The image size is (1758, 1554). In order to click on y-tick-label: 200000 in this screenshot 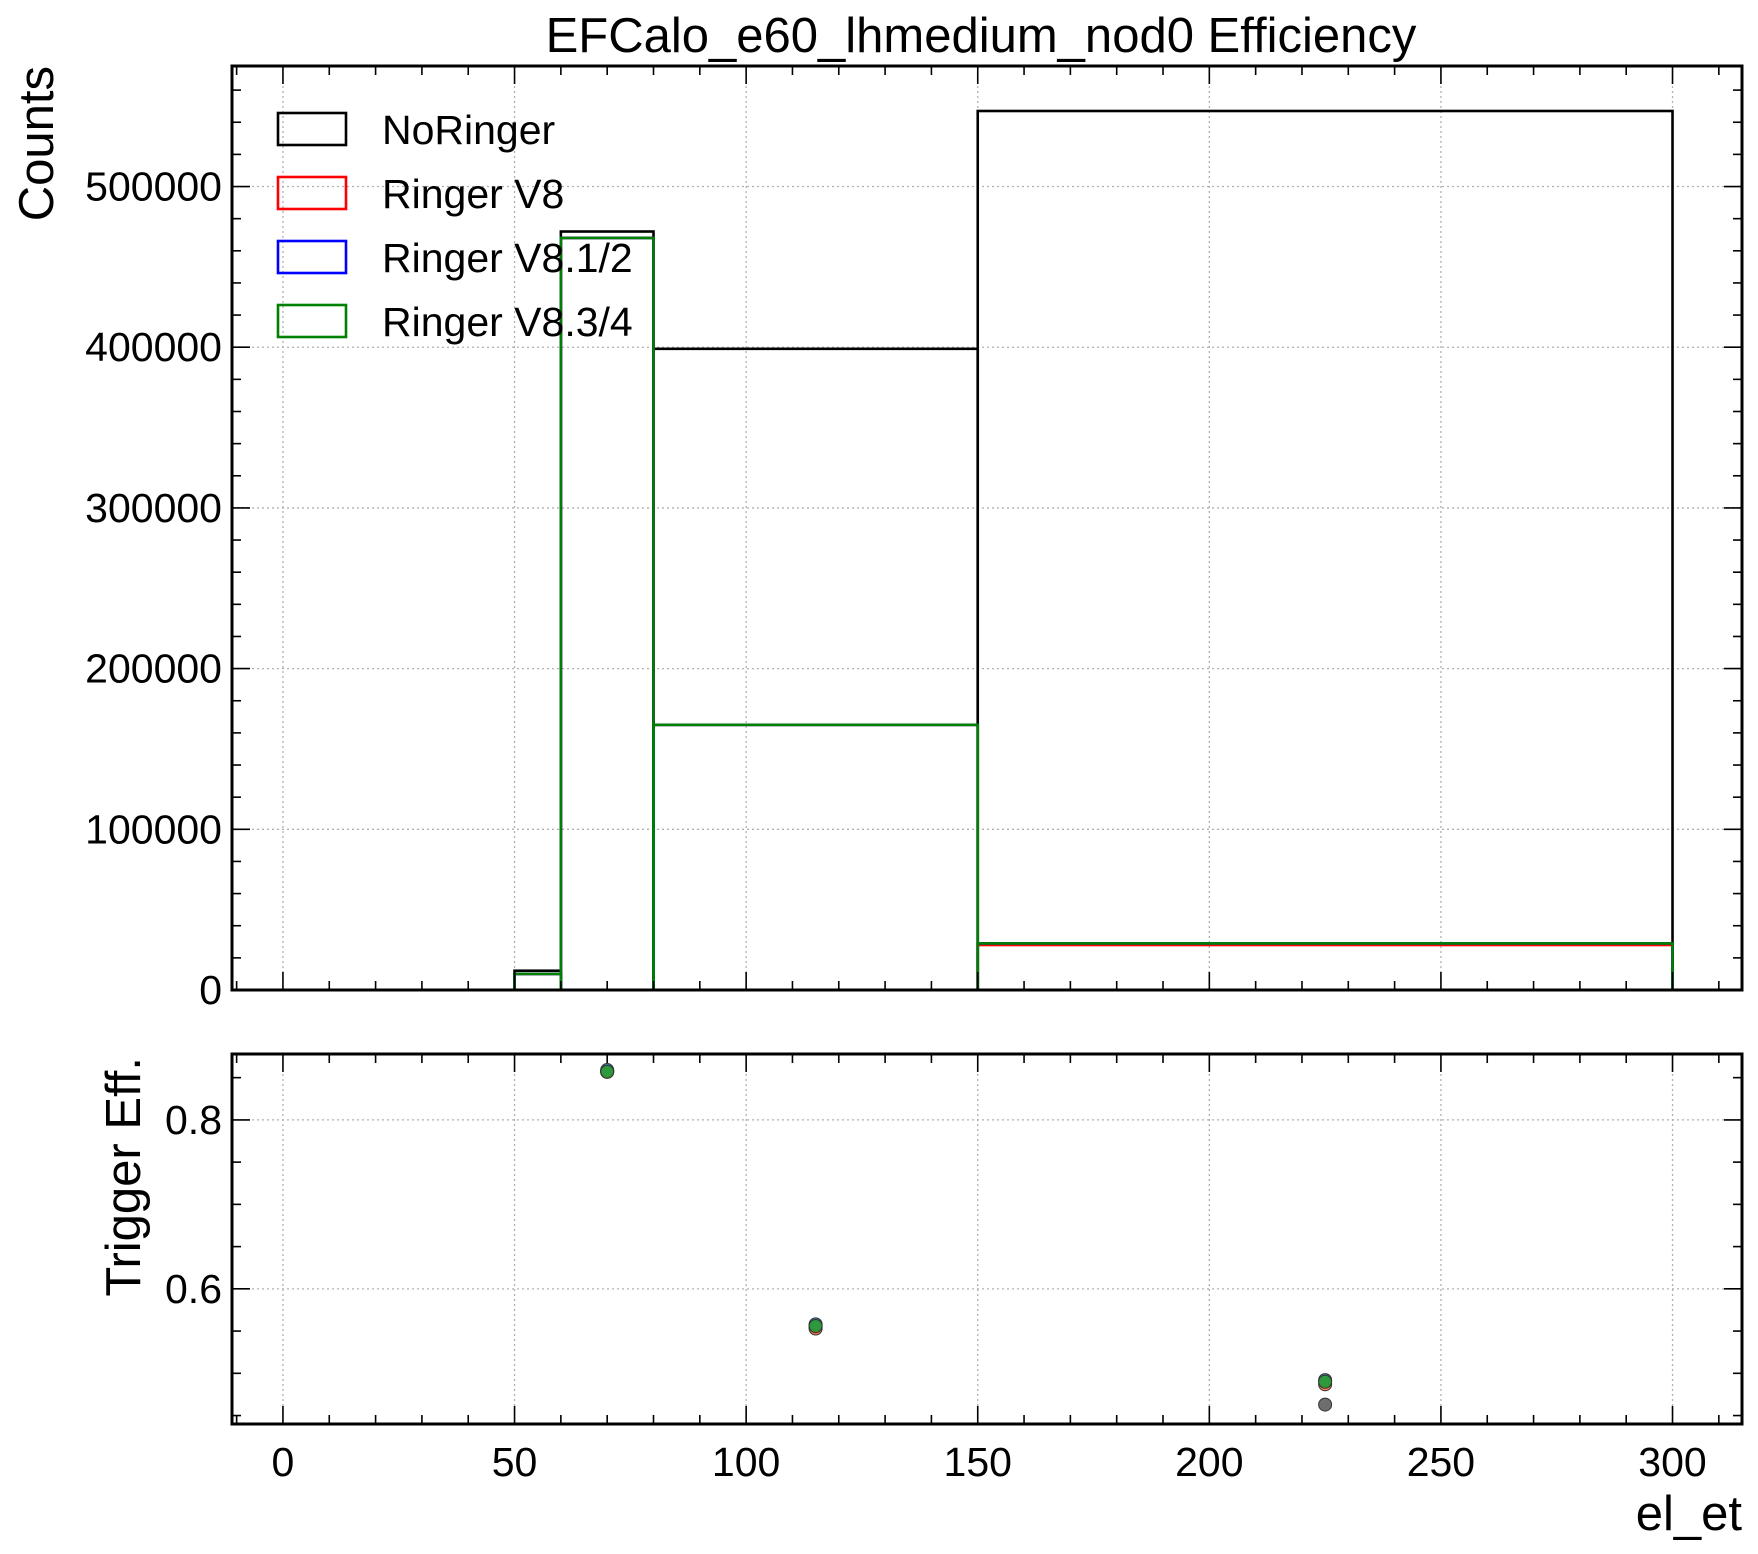, I will do `click(153, 669)`.